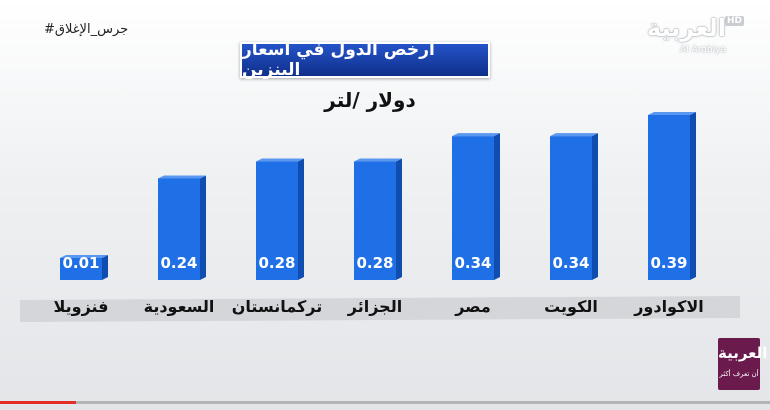 Image resolution: width=770 pixels, height=410 pixels. Describe the element at coordinates (86, 29) in the screenshot. I see `hashtag-text: #جرس_الإغلاق` at that location.